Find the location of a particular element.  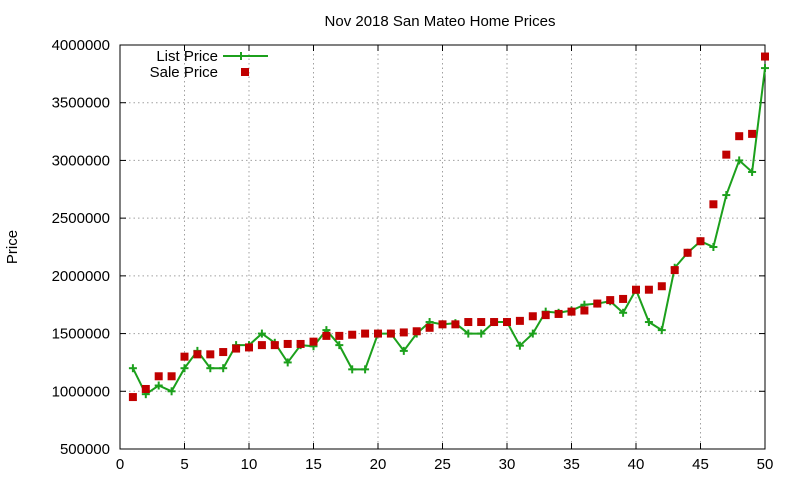

y-tick-label: 1000000 is located at coordinates (81, 391).